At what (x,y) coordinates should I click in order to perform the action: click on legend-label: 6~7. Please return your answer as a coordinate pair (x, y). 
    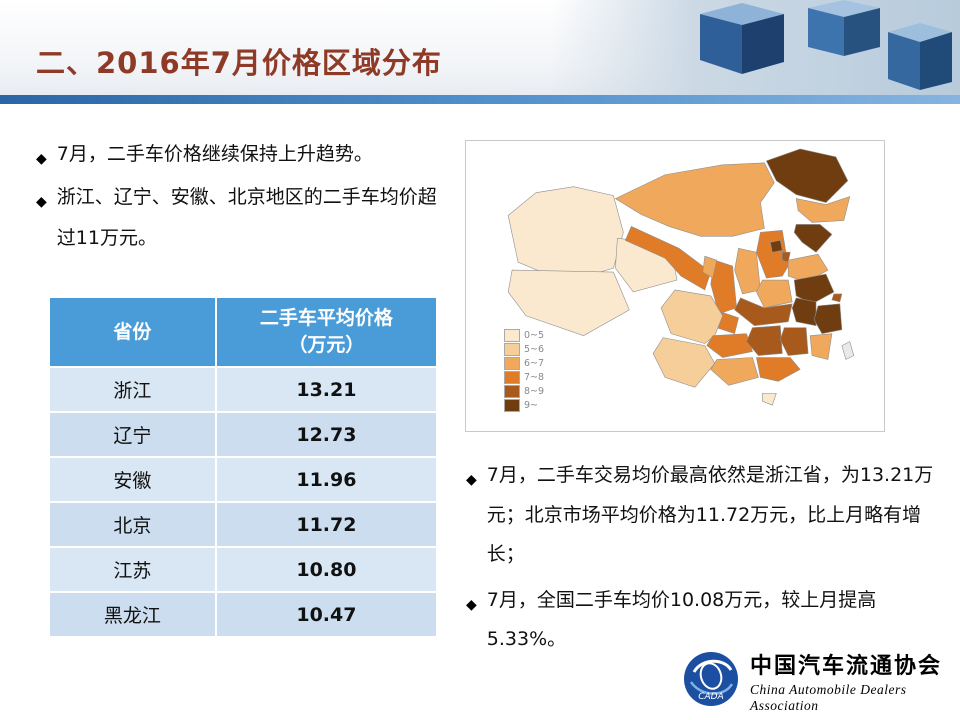
    Looking at the image, I should click on (534, 363).